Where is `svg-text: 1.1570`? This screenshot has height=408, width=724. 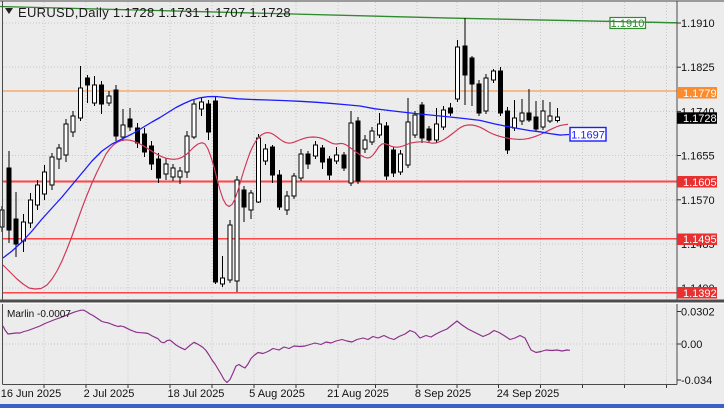
svg-text: 1.1570 is located at coordinates (698, 201).